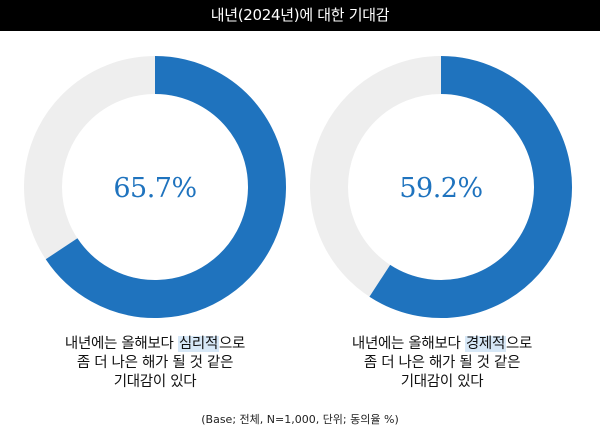 The height and width of the screenshot is (438, 600). What do you see at coordinates (198, 344) in the screenshot?
I see `chart-1-caption-highlight: 심리적` at bounding box center [198, 344].